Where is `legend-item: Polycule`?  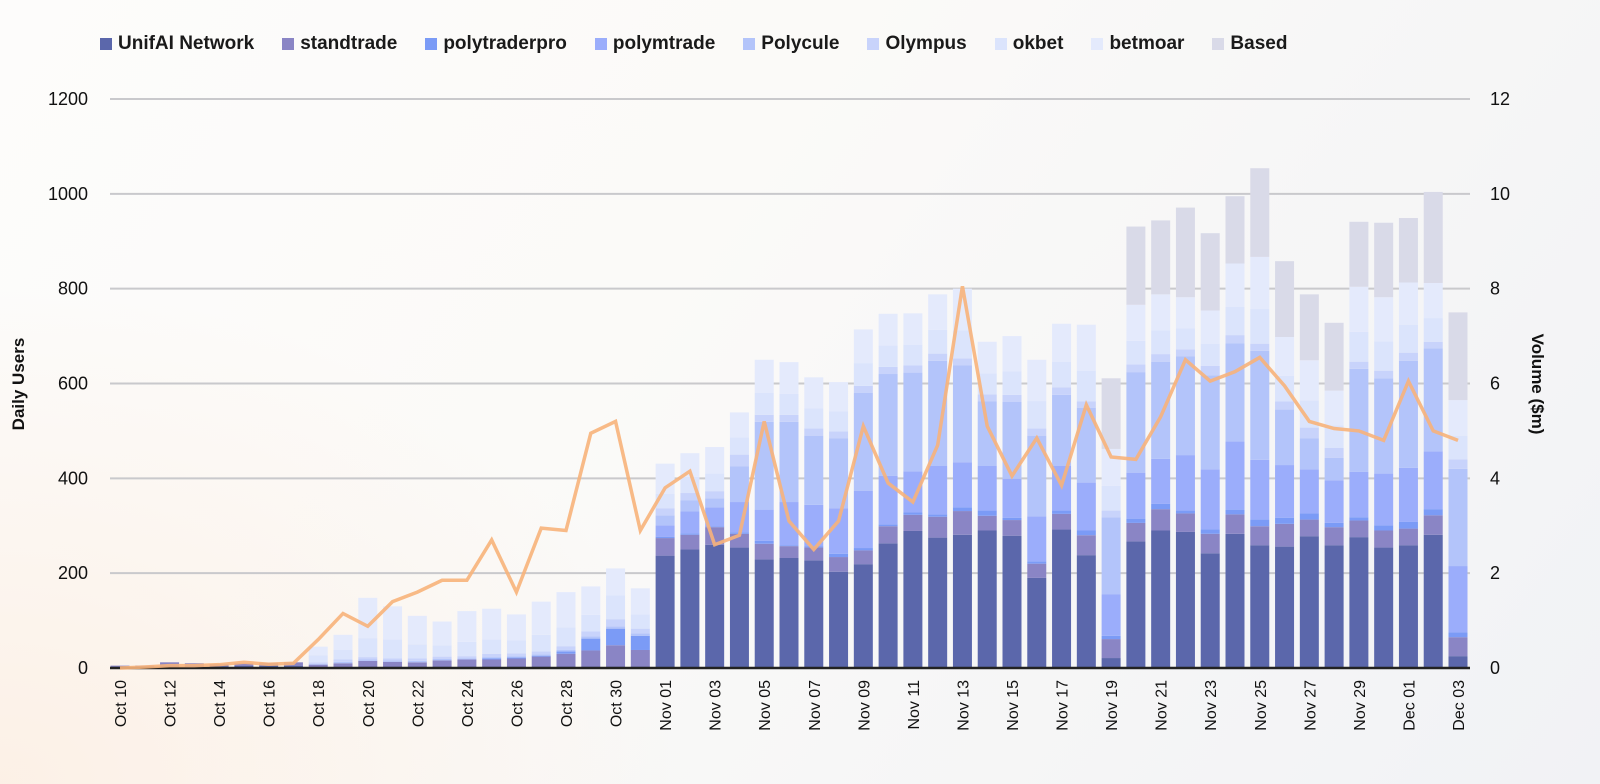
legend-item: Polycule is located at coordinates (791, 44).